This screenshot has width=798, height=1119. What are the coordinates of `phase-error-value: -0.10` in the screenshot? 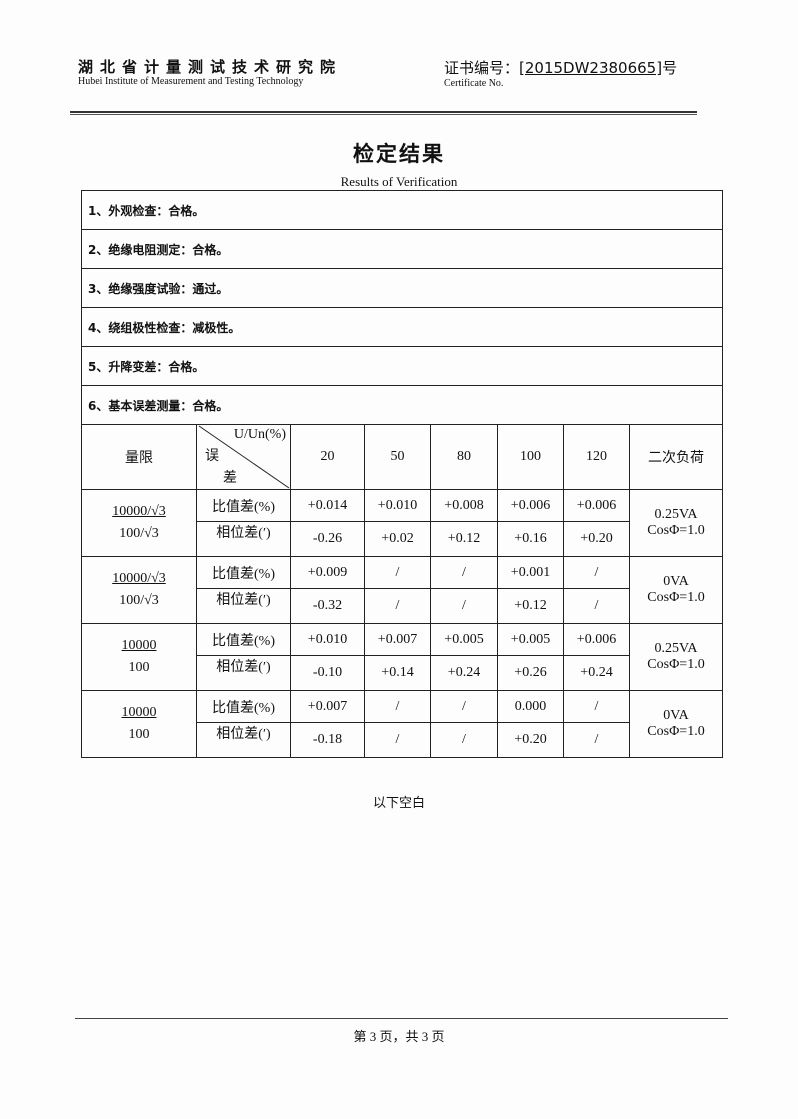 It's located at (327, 673).